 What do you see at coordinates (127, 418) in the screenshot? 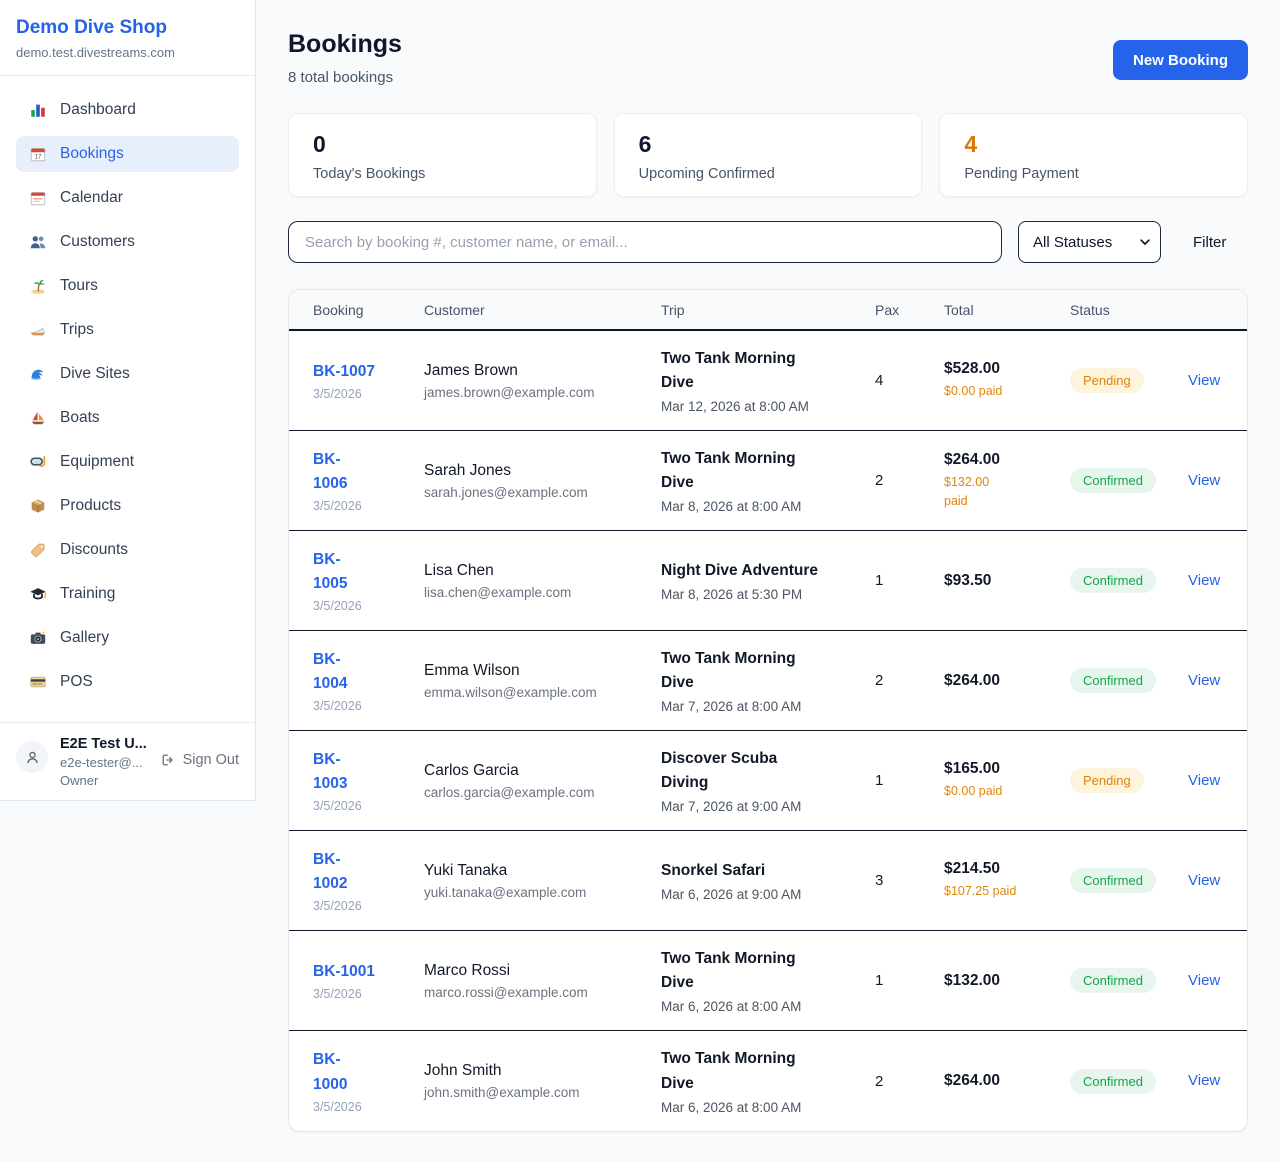
I see `sidebar-item-boats: Boats` at bounding box center [127, 418].